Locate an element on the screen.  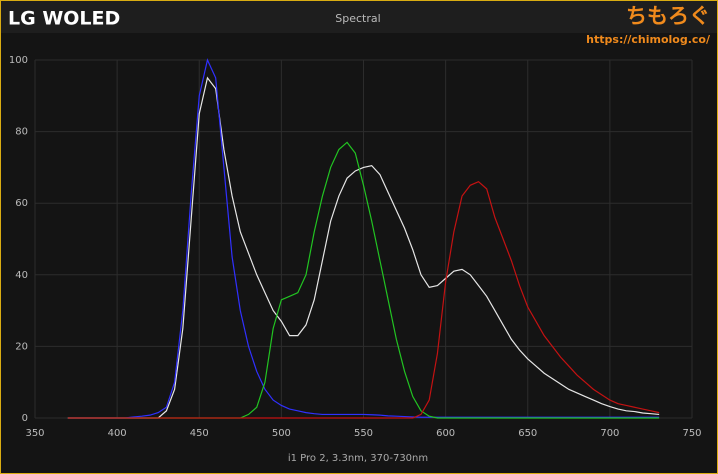
y-tick-label: 0 is located at coordinates (25, 418).